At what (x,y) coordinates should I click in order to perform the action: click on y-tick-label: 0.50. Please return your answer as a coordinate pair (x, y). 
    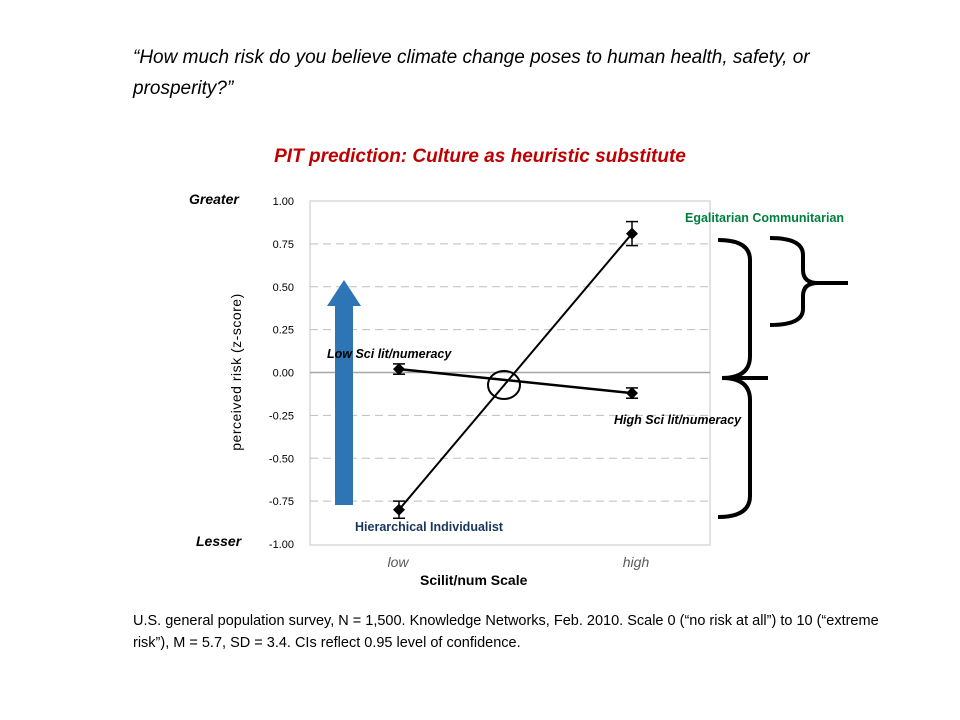
    Looking at the image, I should click on (283, 288).